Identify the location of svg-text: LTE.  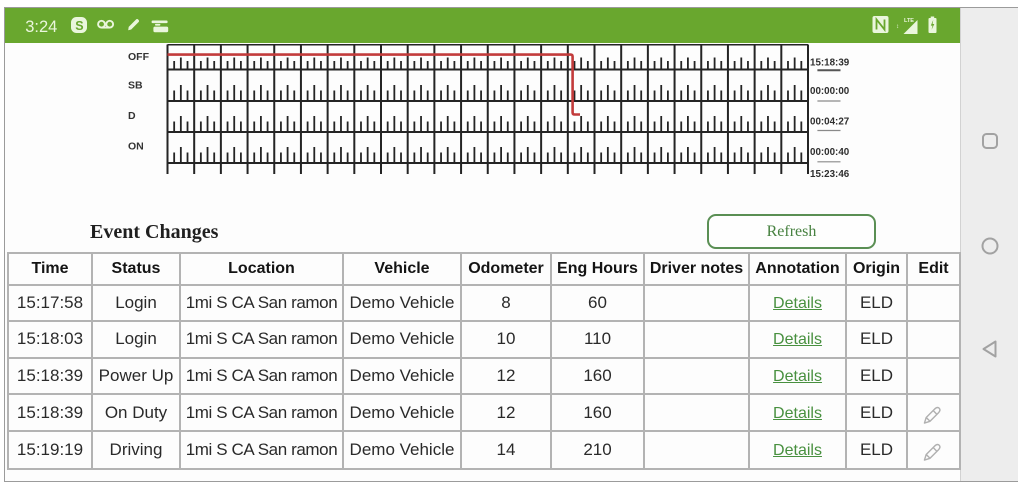
(909, 21).